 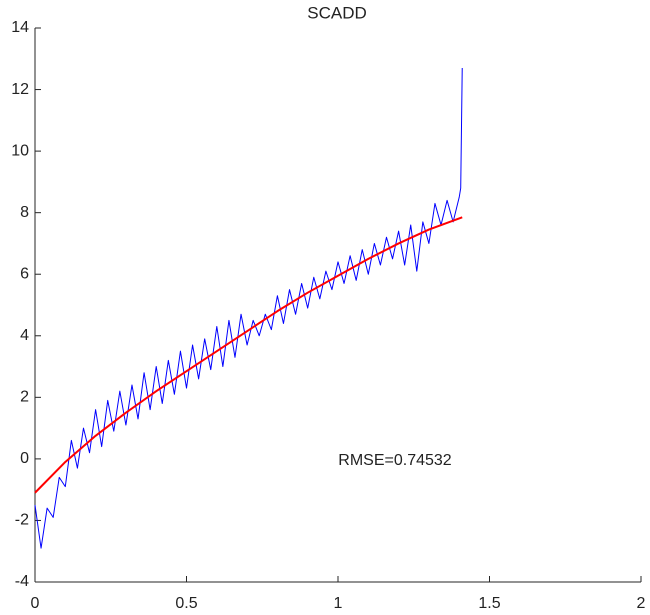 I want to click on y-tick-label: 14, so click(x=20, y=27).